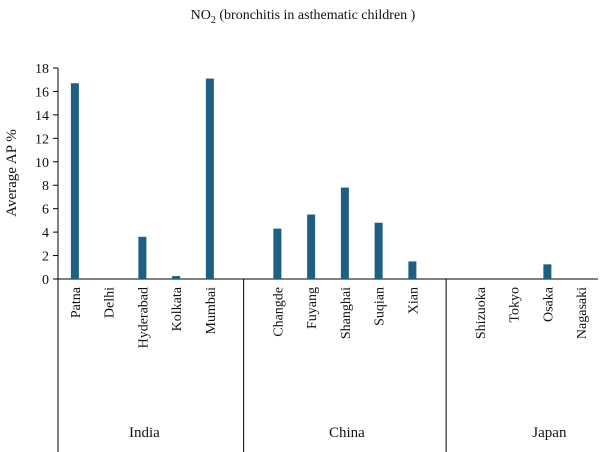 The height and width of the screenshot is (452, 600). What do you see at coordinates (380, 306) in the screenshot?
I see `x-tick-label: Suqian` at bounding box center [380, 306].